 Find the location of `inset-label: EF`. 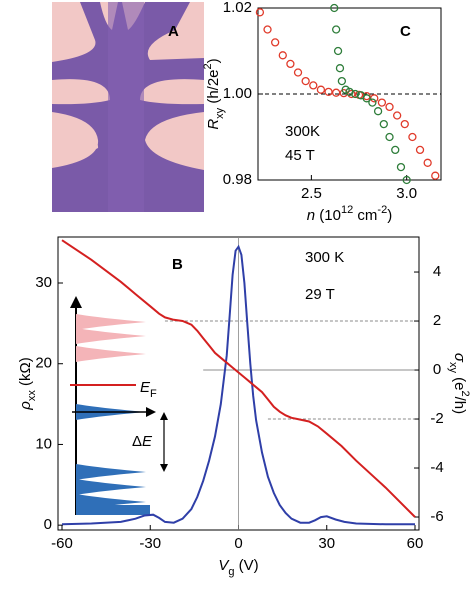

inset-label: EF is located at coordinates (148, 389).